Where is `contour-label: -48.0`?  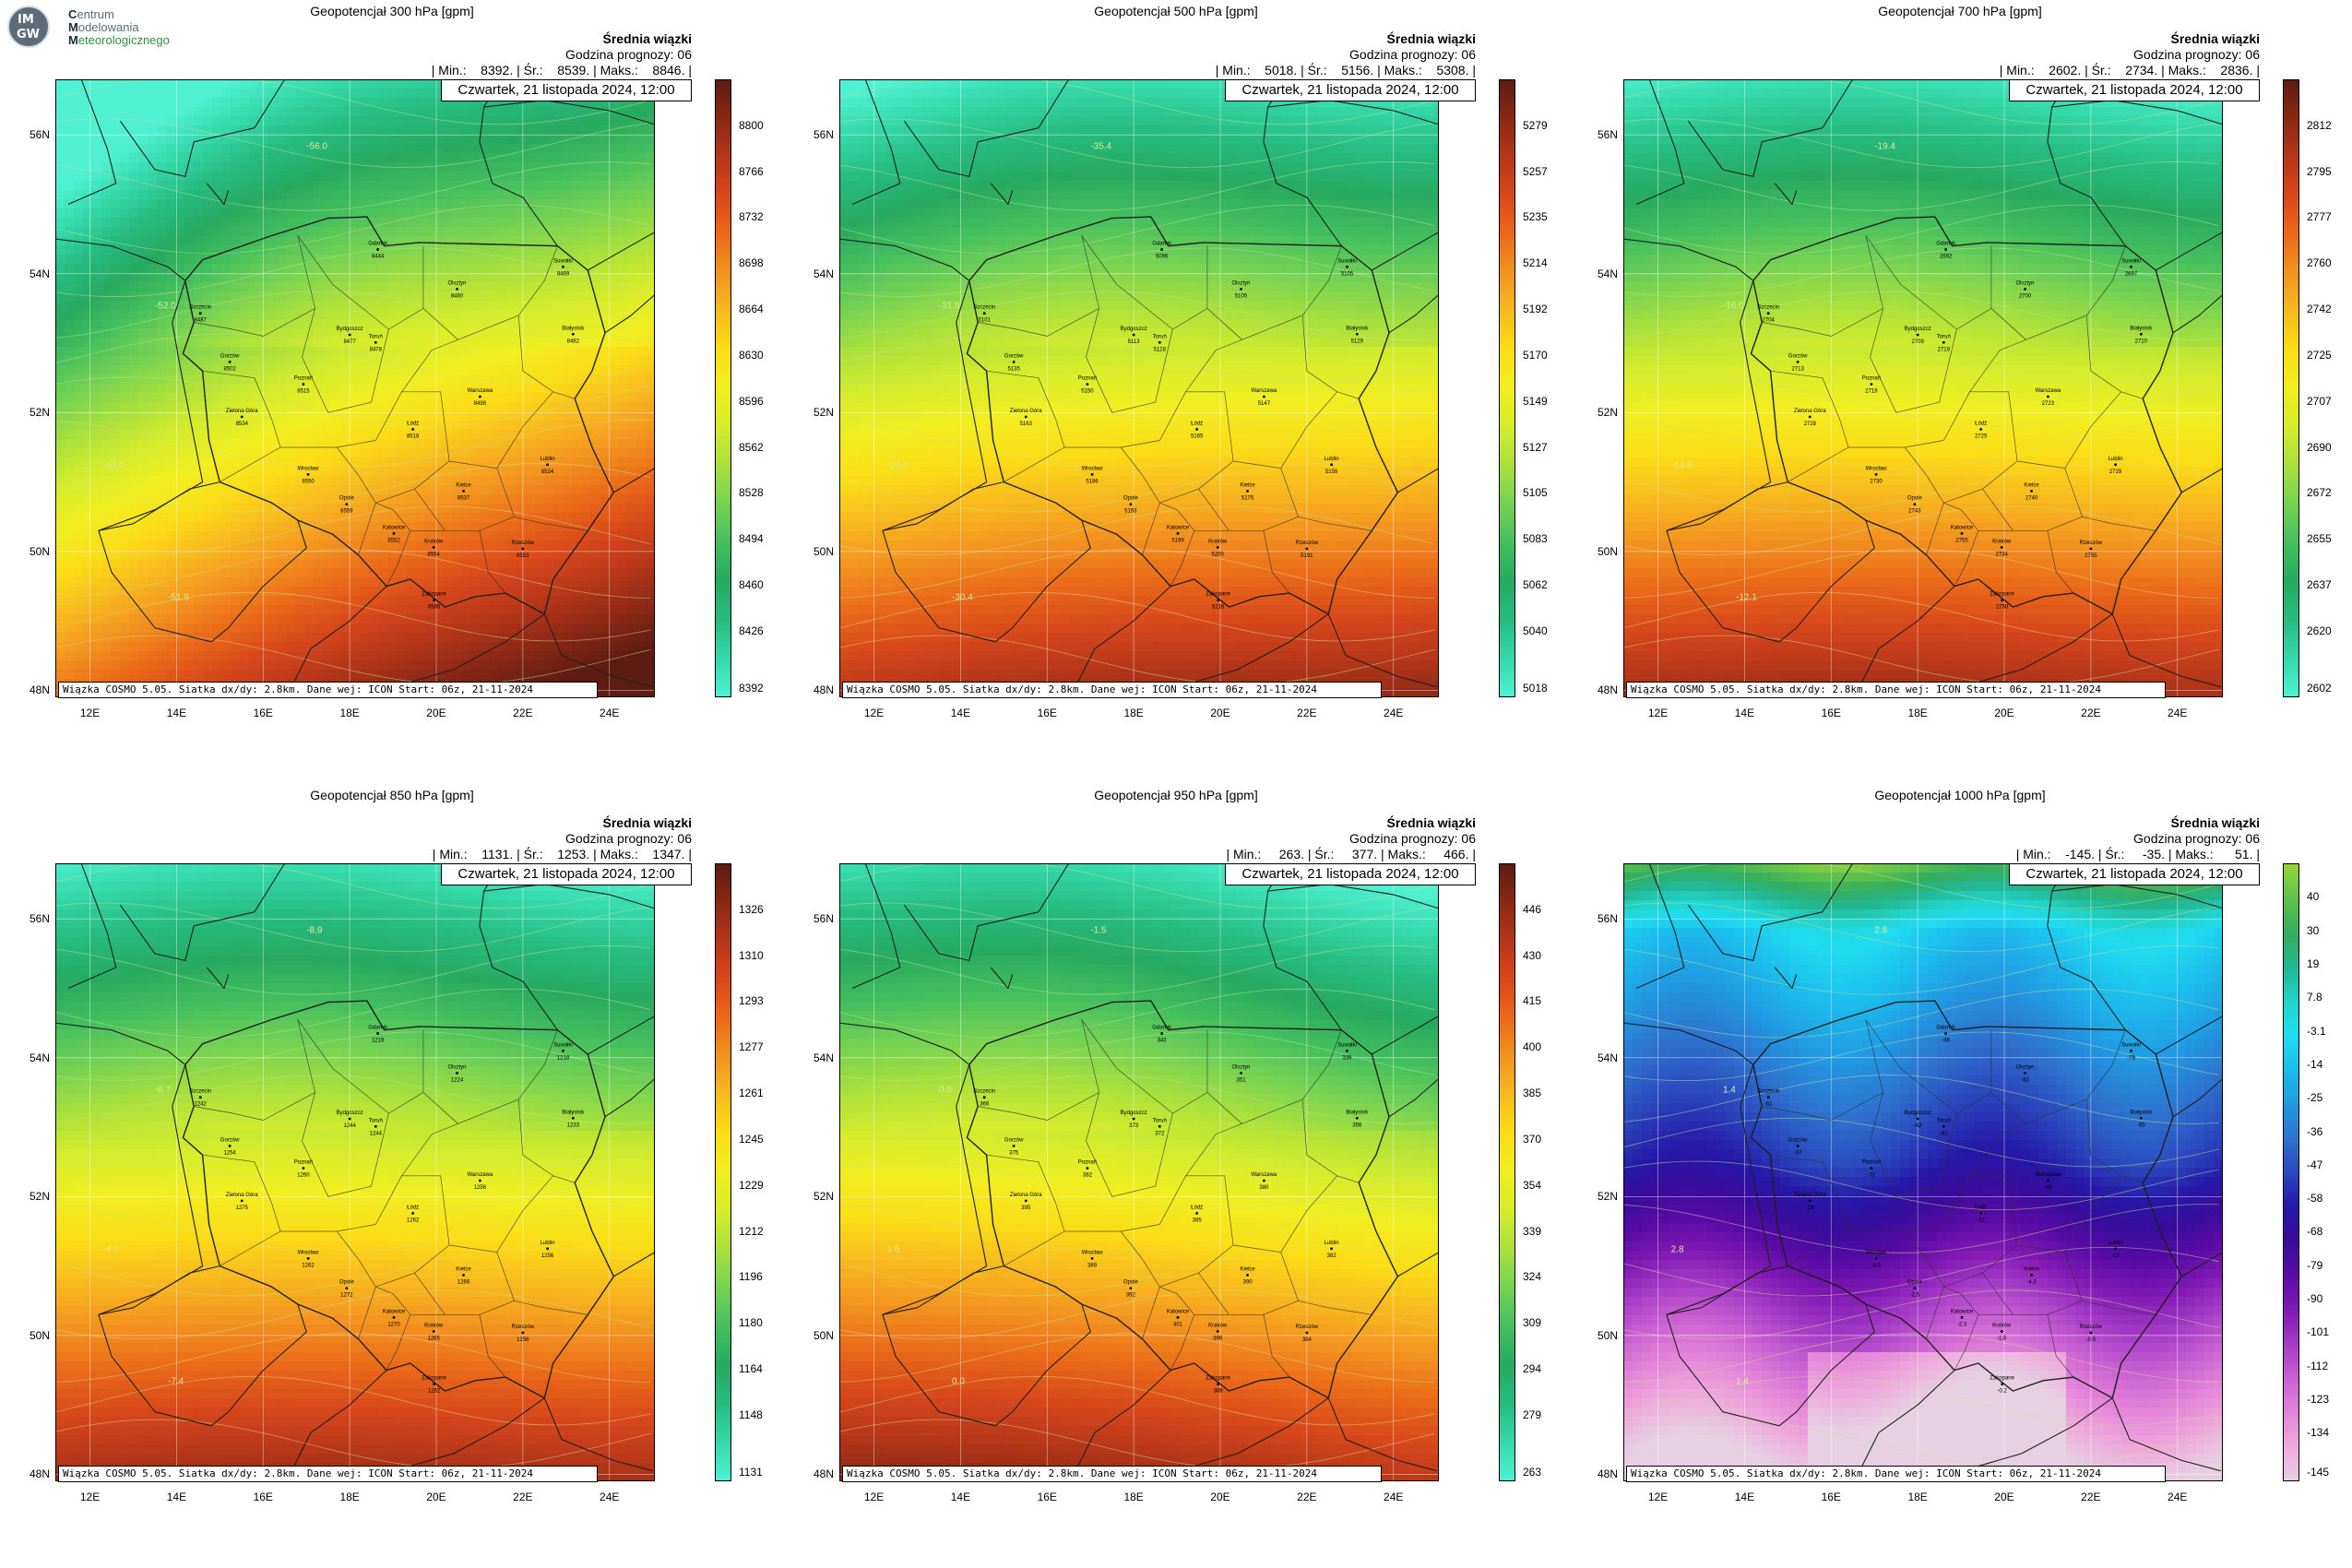
contour-label: -48.0 is located at coordinates (114, 466).